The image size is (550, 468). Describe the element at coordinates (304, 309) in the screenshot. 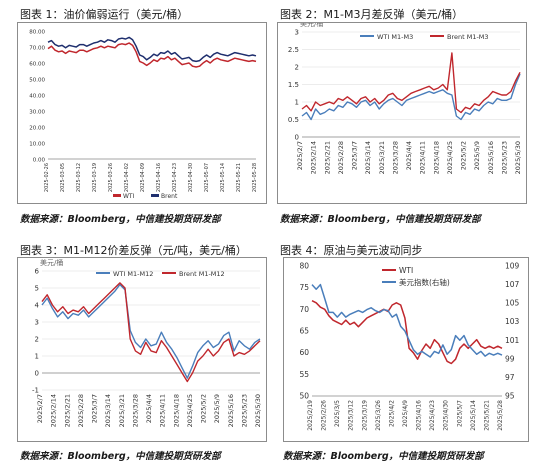

I see `y-tick-label: 70` at that location.